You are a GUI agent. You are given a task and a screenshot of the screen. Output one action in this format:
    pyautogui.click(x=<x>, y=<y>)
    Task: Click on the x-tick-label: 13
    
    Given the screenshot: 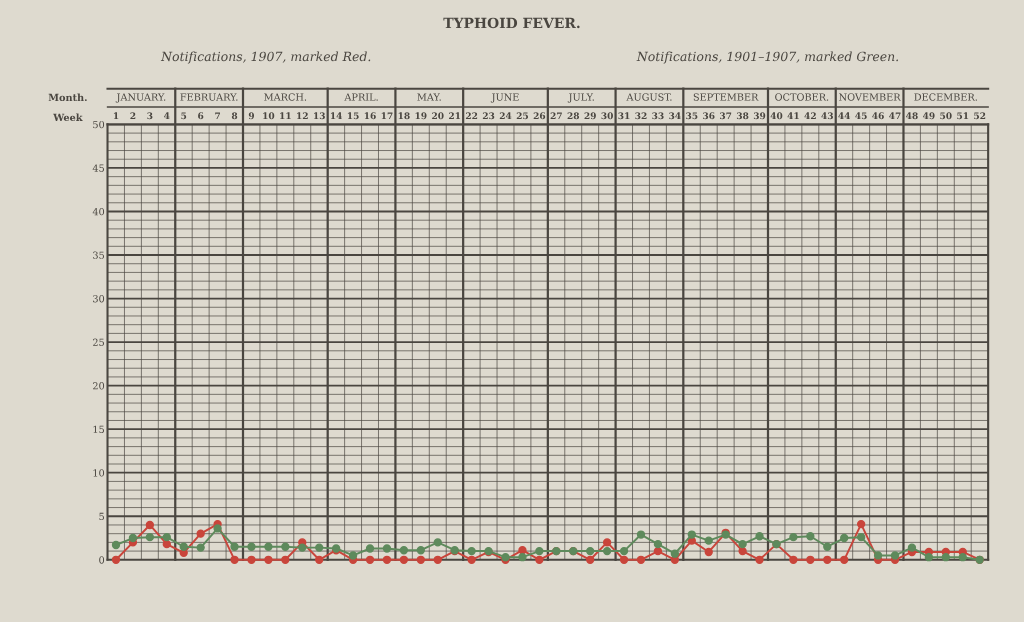 What is the action you would take?
    pyautogui.click(x=319, y=116)
    